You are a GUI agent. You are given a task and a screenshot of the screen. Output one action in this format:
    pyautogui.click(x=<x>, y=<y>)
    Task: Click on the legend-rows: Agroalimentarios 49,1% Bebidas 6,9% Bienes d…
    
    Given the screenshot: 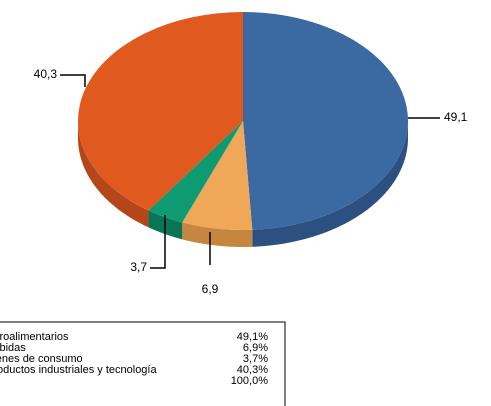 What is the action you would take?
    pyautogui.click(x=134, y=359)
    